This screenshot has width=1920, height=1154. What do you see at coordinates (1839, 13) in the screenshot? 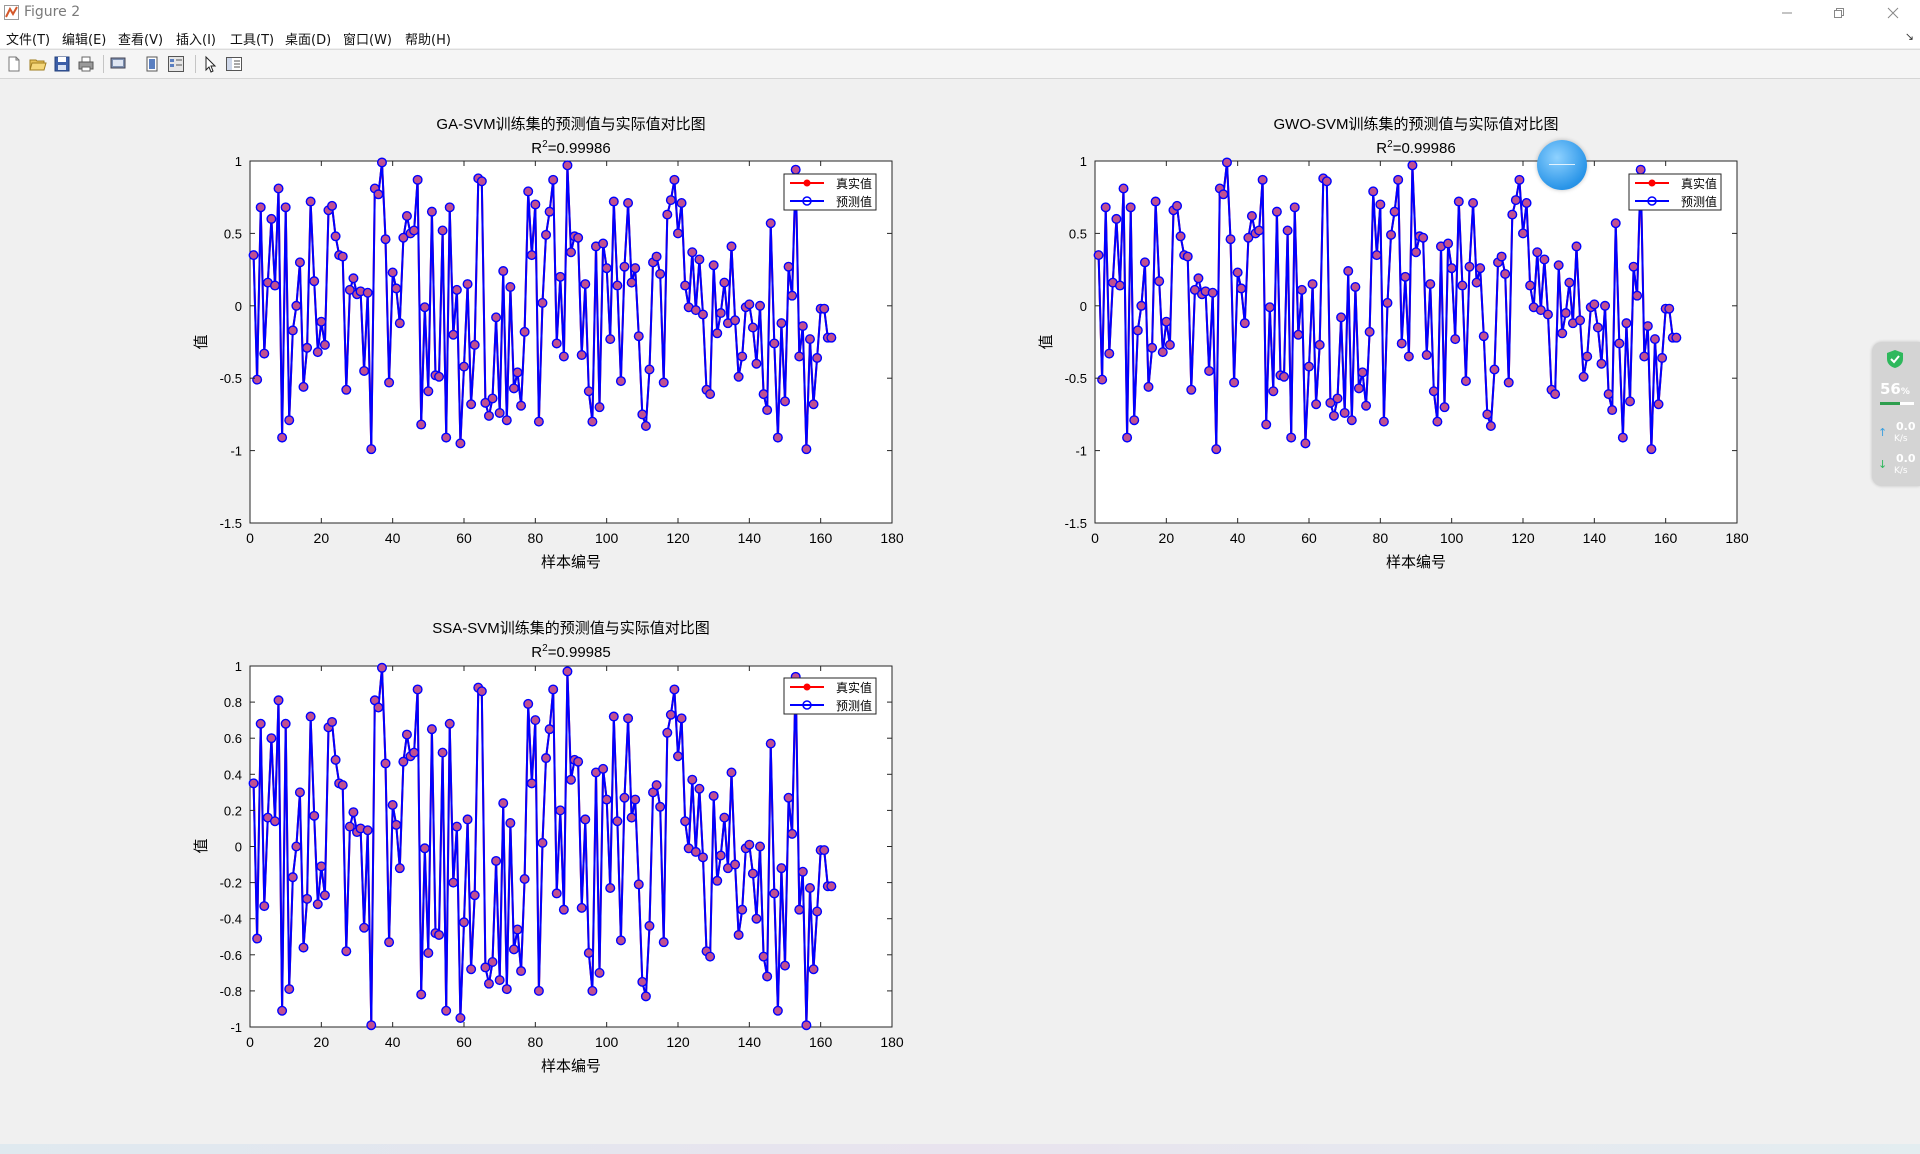
I see `restore-button` at bounding box center [1839, 13].